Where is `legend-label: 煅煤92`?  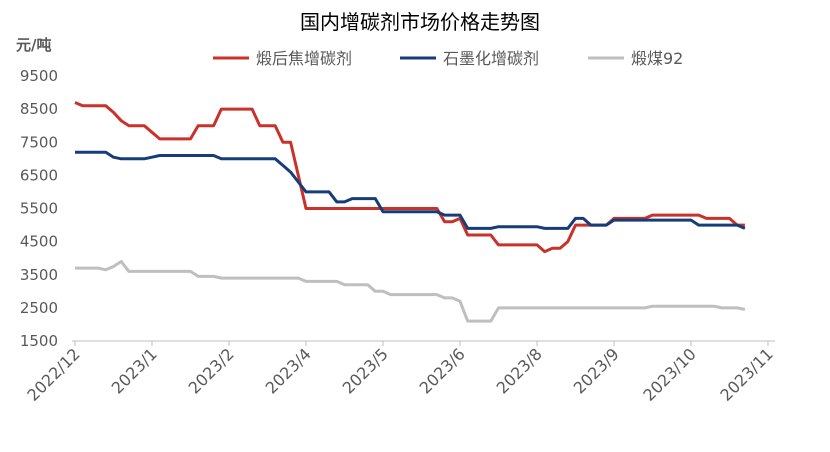
legend-label: 煅煤92 is located at coordinates (657, 58).